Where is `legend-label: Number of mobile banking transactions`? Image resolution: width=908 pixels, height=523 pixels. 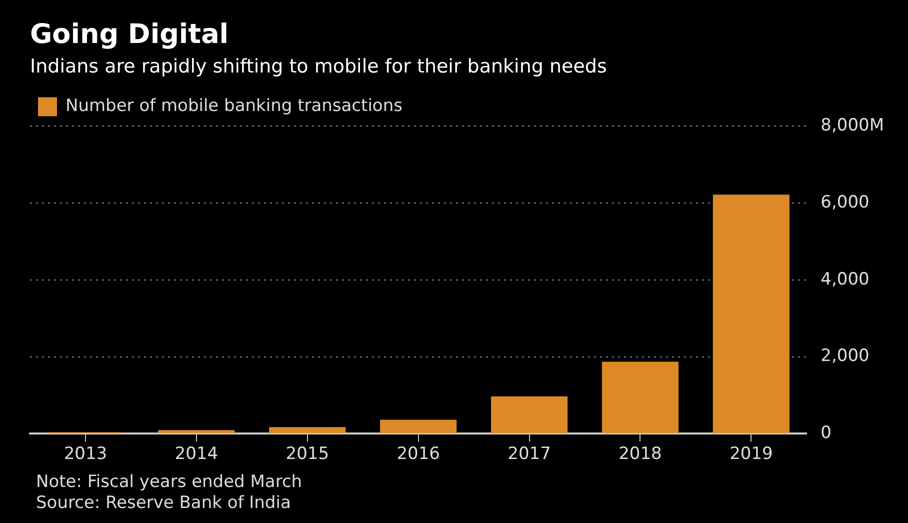
legend-label: Number of mobile banking transactions is located at coordinates (234, 106).